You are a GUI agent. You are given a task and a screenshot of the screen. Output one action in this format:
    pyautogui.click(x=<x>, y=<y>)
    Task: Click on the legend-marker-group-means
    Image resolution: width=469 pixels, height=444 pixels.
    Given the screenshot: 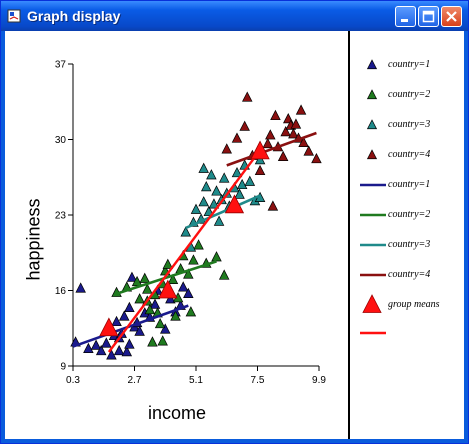 What is the action you would take?
    pyautogui.click(x=372, y=303)
    